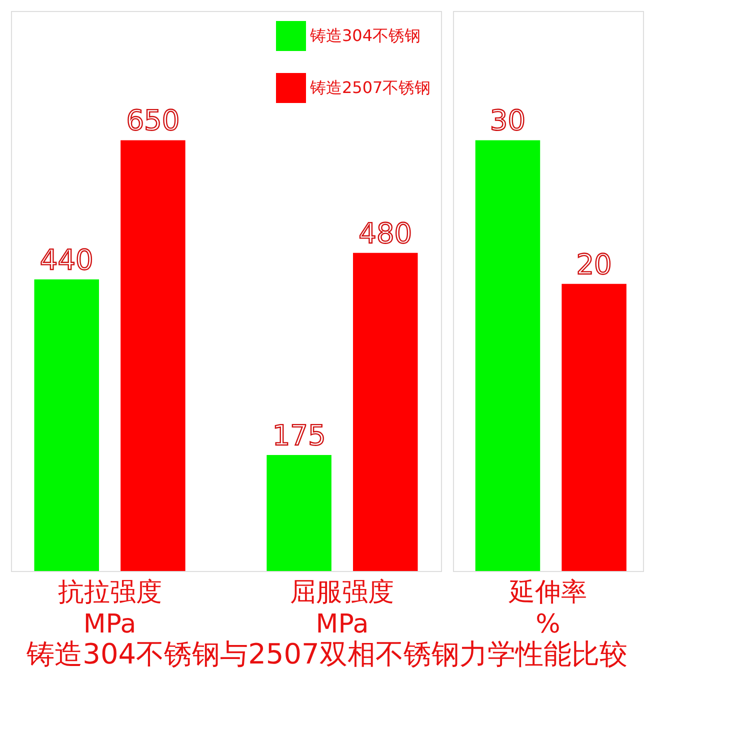 The image size is (750, 750). I want to click on legend-label: 铸造2507不锈钢, so click(370, 87).